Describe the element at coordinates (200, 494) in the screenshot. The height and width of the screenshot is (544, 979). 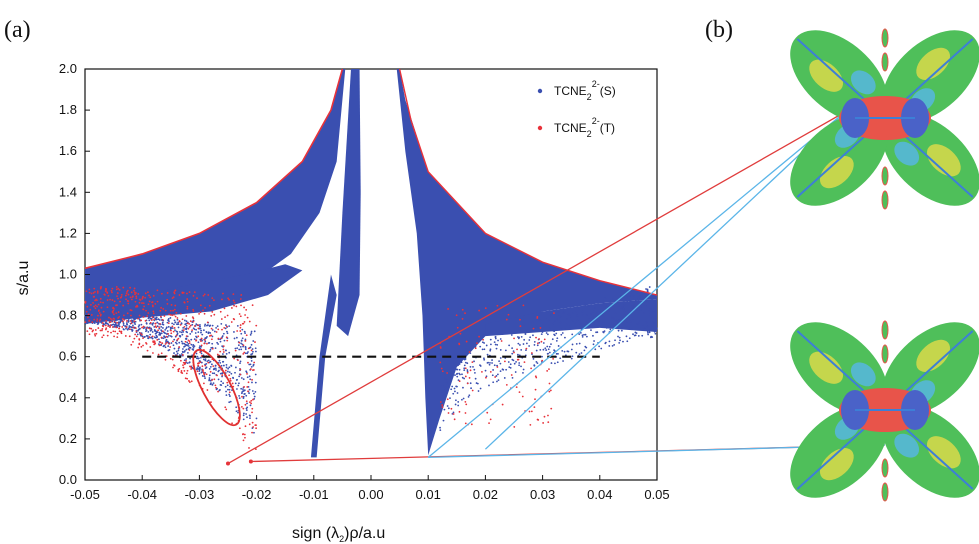
I see `x-tick-label: -0.03` at that location.